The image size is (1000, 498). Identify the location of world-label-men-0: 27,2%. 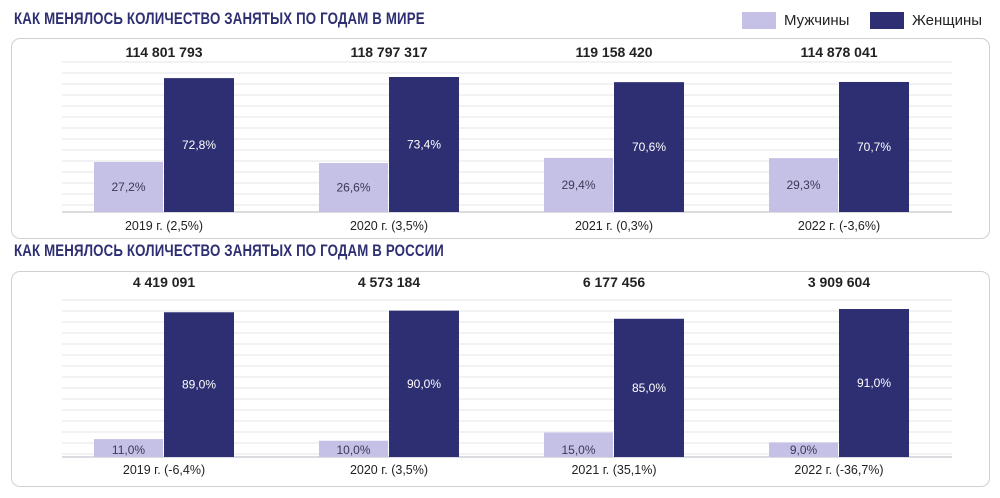
(128, 187).